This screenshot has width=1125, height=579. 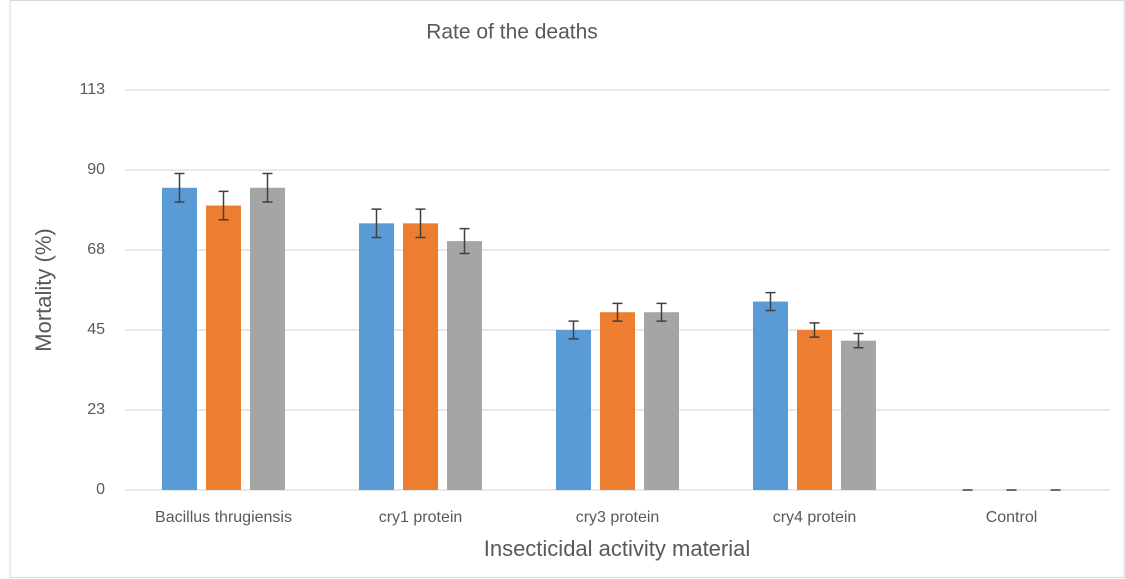 I want to click on y-tick-label: 68, so click(x=96, y=249).